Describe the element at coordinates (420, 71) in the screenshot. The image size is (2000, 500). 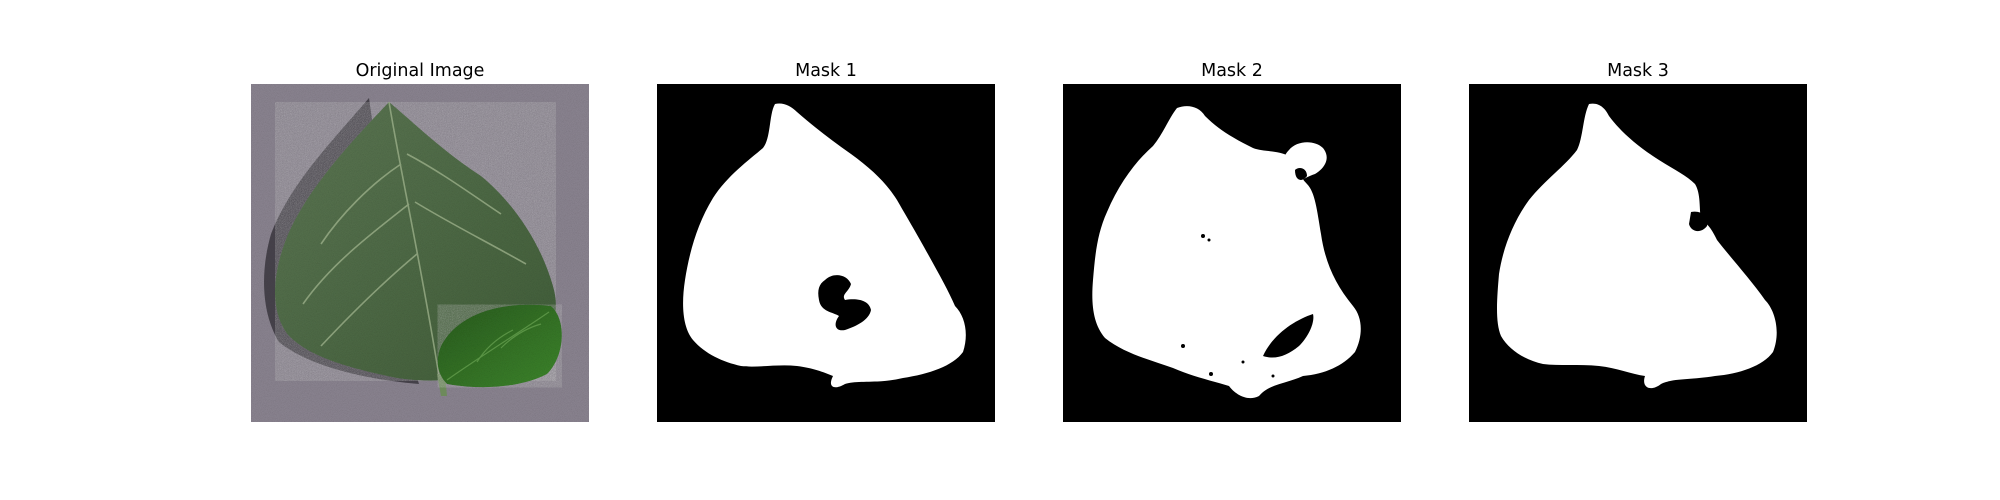
I see `panel-title: Original Image` at that location.